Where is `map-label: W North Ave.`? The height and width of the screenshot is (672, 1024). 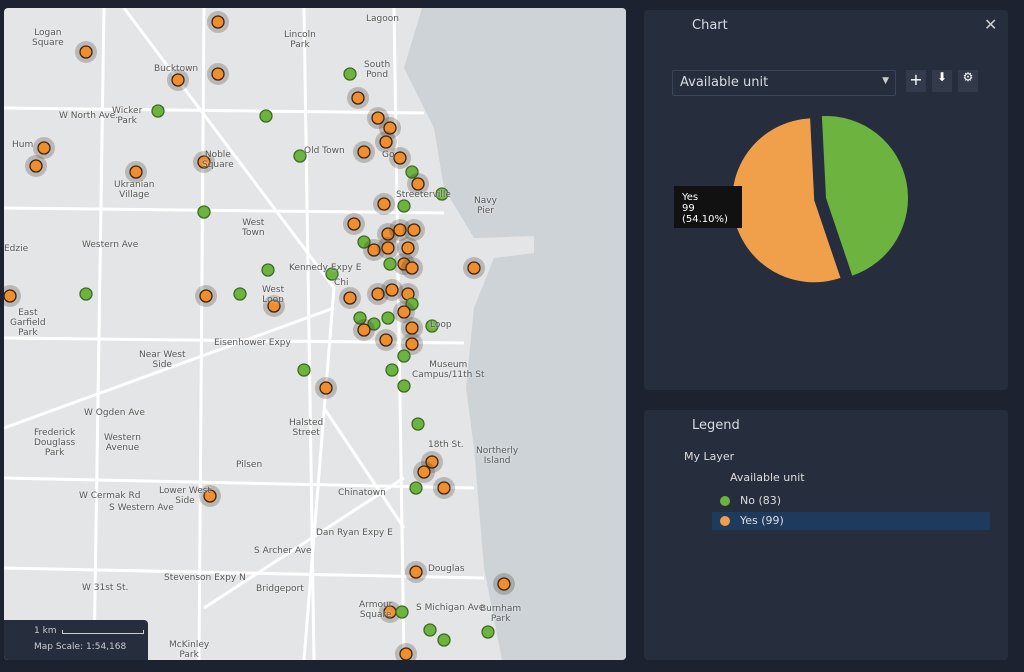 map-label: W North Ave. is located at coordinates (89, 116).